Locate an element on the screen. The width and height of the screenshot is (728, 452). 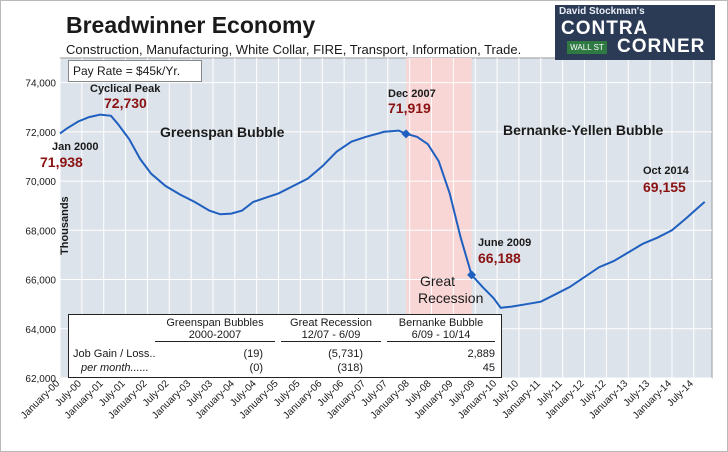
table-header-recession: Great Recession 12/07 - 6/09 is located at coordinates (331, 329).